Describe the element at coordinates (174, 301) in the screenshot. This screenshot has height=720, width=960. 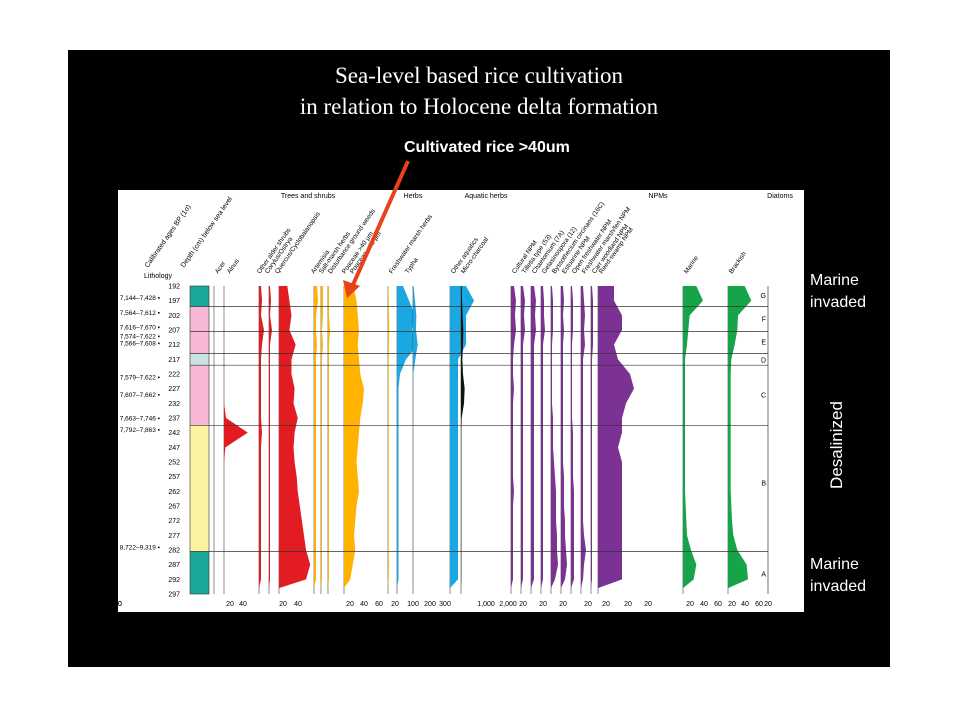
I see `depth-tick-label: 197` at that location.